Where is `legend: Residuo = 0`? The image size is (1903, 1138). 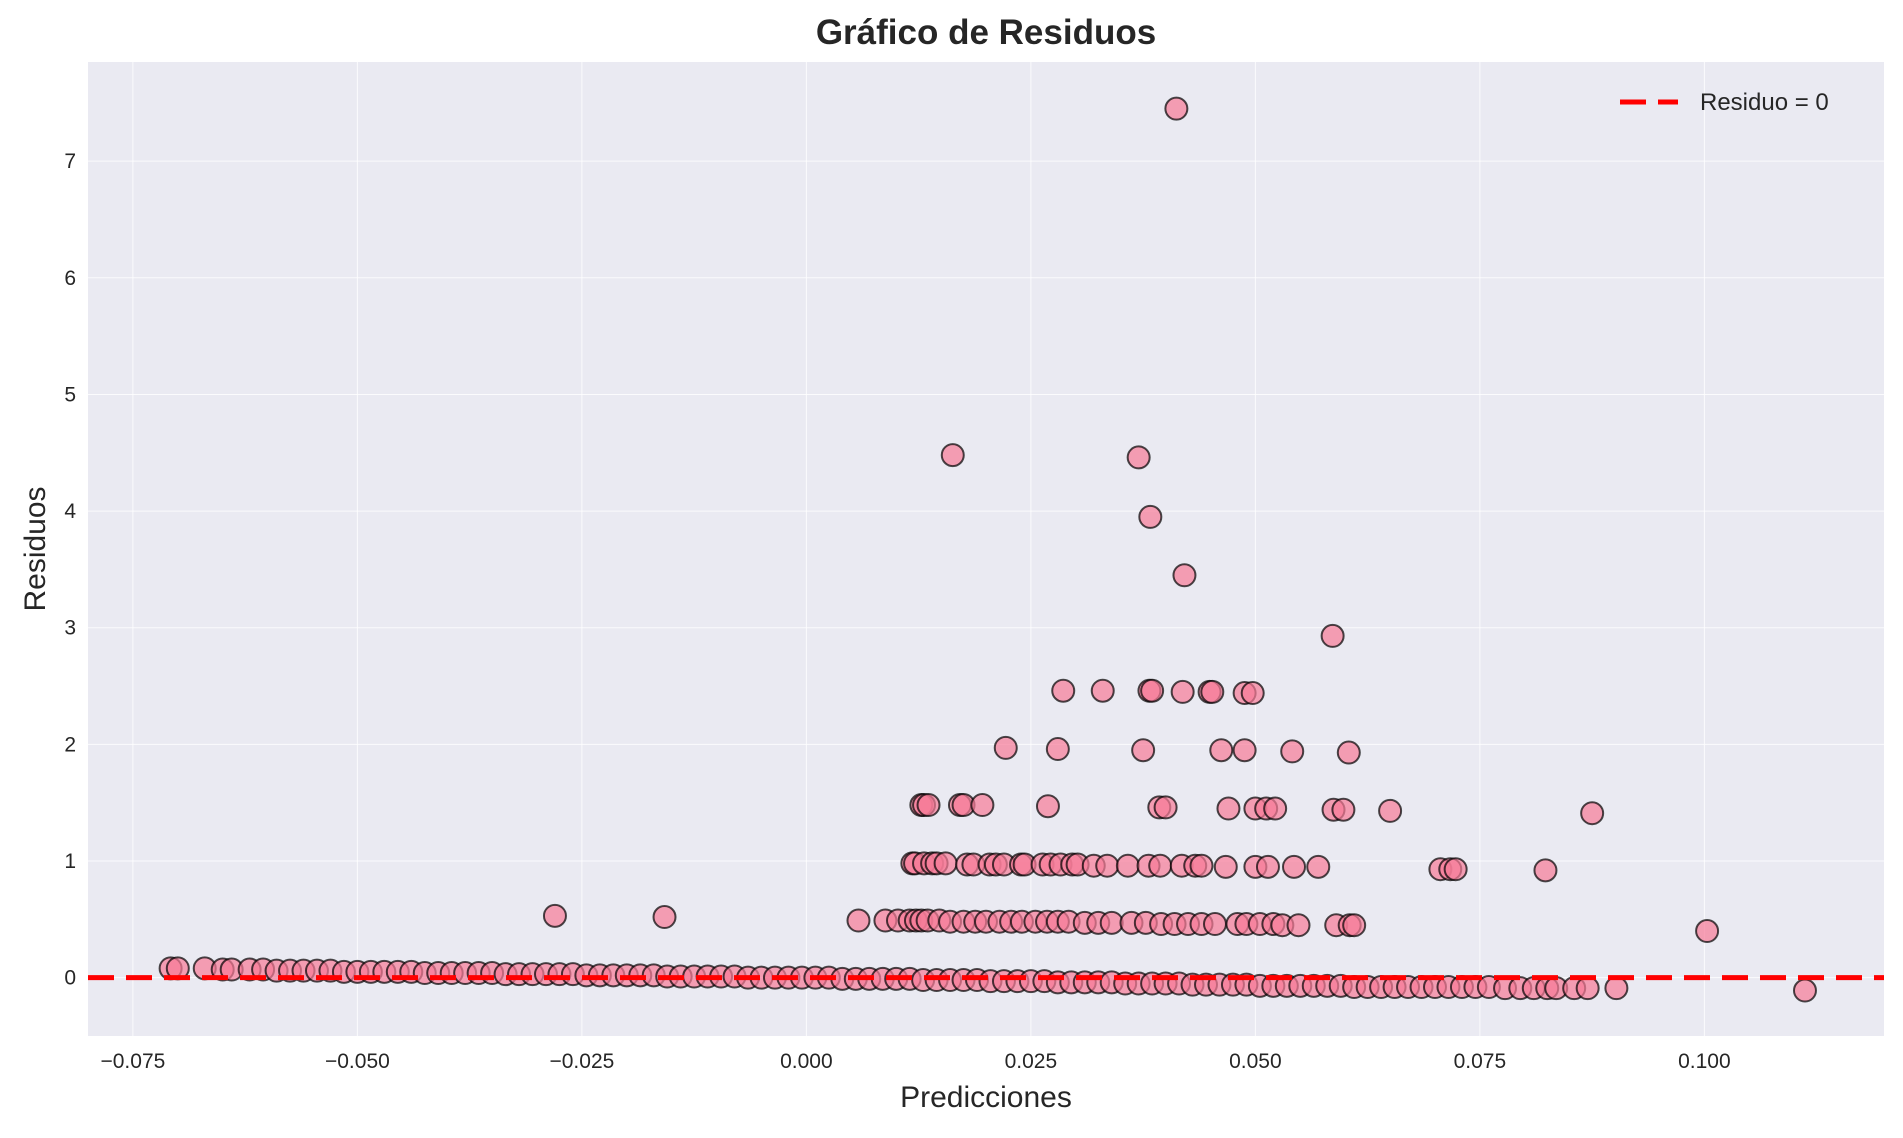 legend: Residuo = 0 is located at coordinates (1724, 102).